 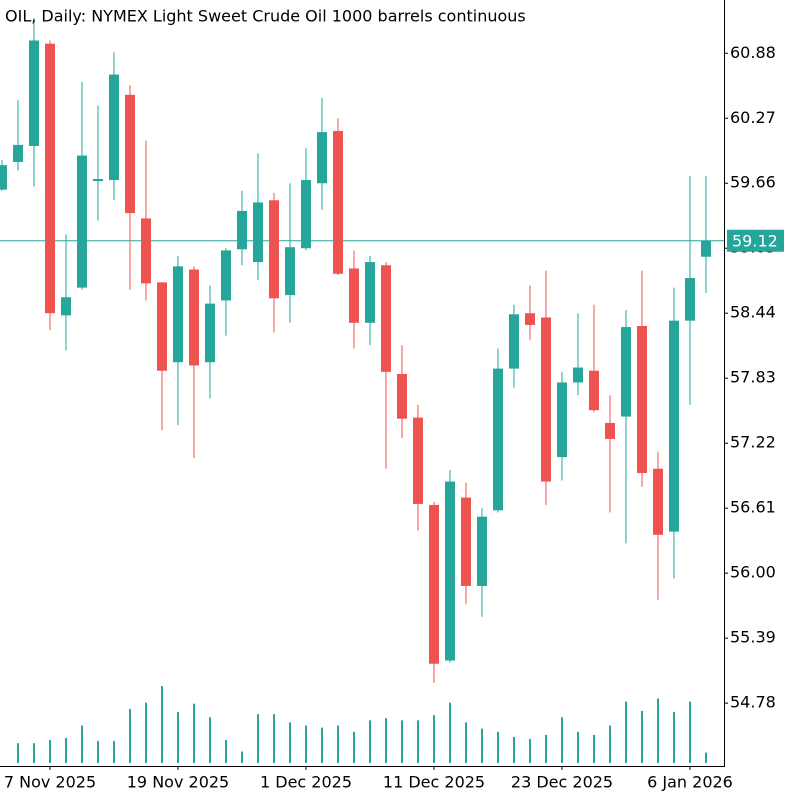 I want to click on y-tick-label: 56.61, so click(x=753, y=507).